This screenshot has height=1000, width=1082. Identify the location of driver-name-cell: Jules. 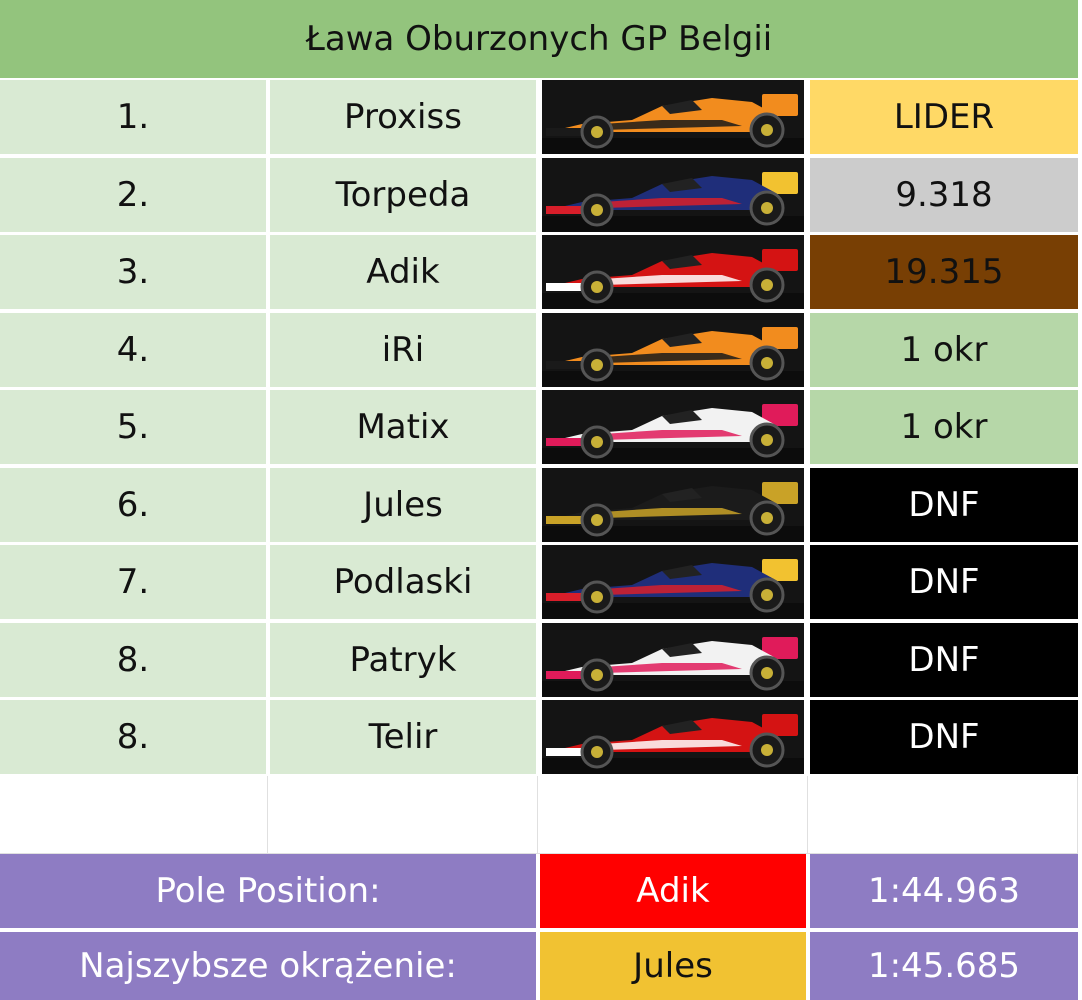
(403, 505).